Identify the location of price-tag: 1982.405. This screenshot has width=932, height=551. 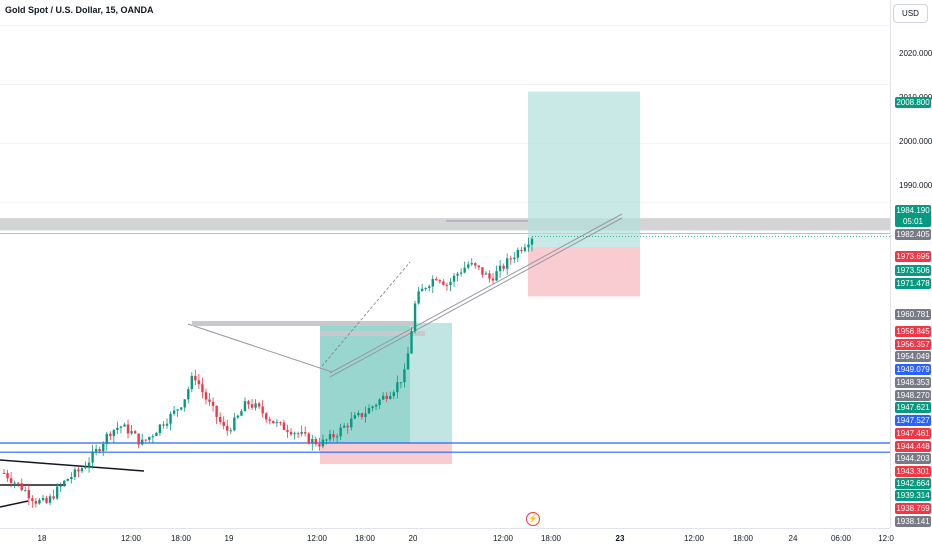
(913, 234).